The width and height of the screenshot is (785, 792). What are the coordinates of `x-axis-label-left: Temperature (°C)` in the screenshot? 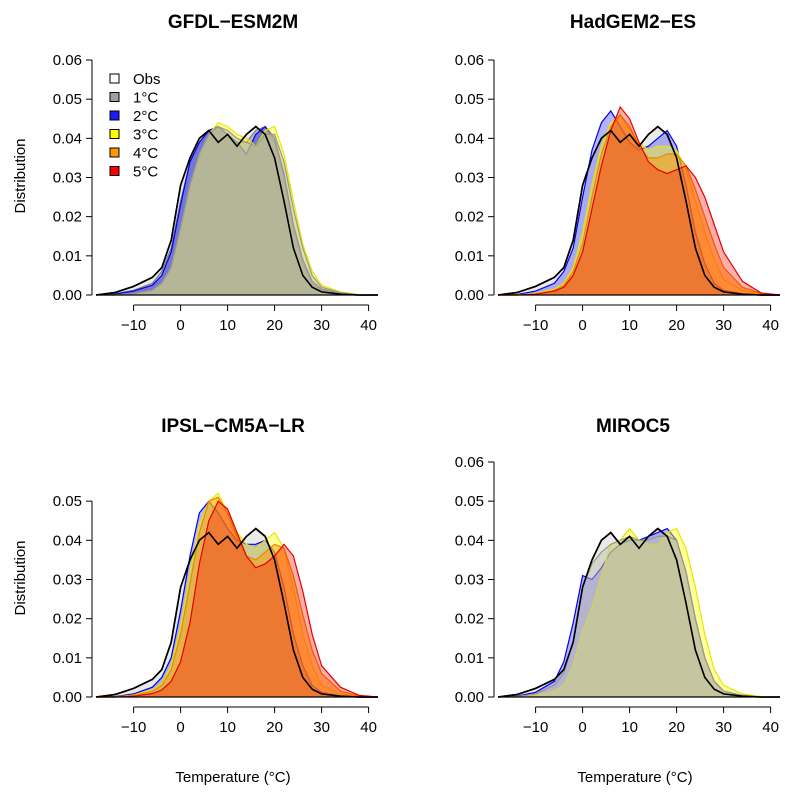 It's located at (232, 777).